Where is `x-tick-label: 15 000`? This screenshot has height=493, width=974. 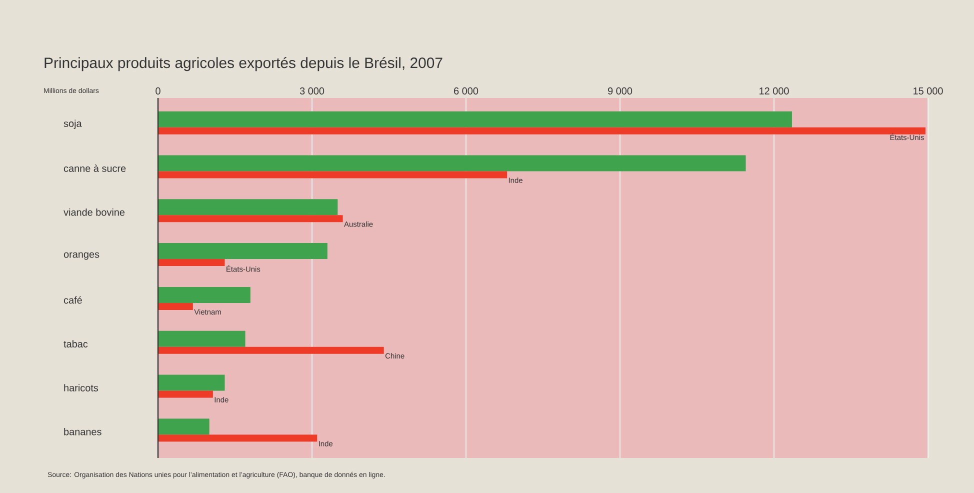 x-tick-label: 15 000 is located at coordinates (928, 90).